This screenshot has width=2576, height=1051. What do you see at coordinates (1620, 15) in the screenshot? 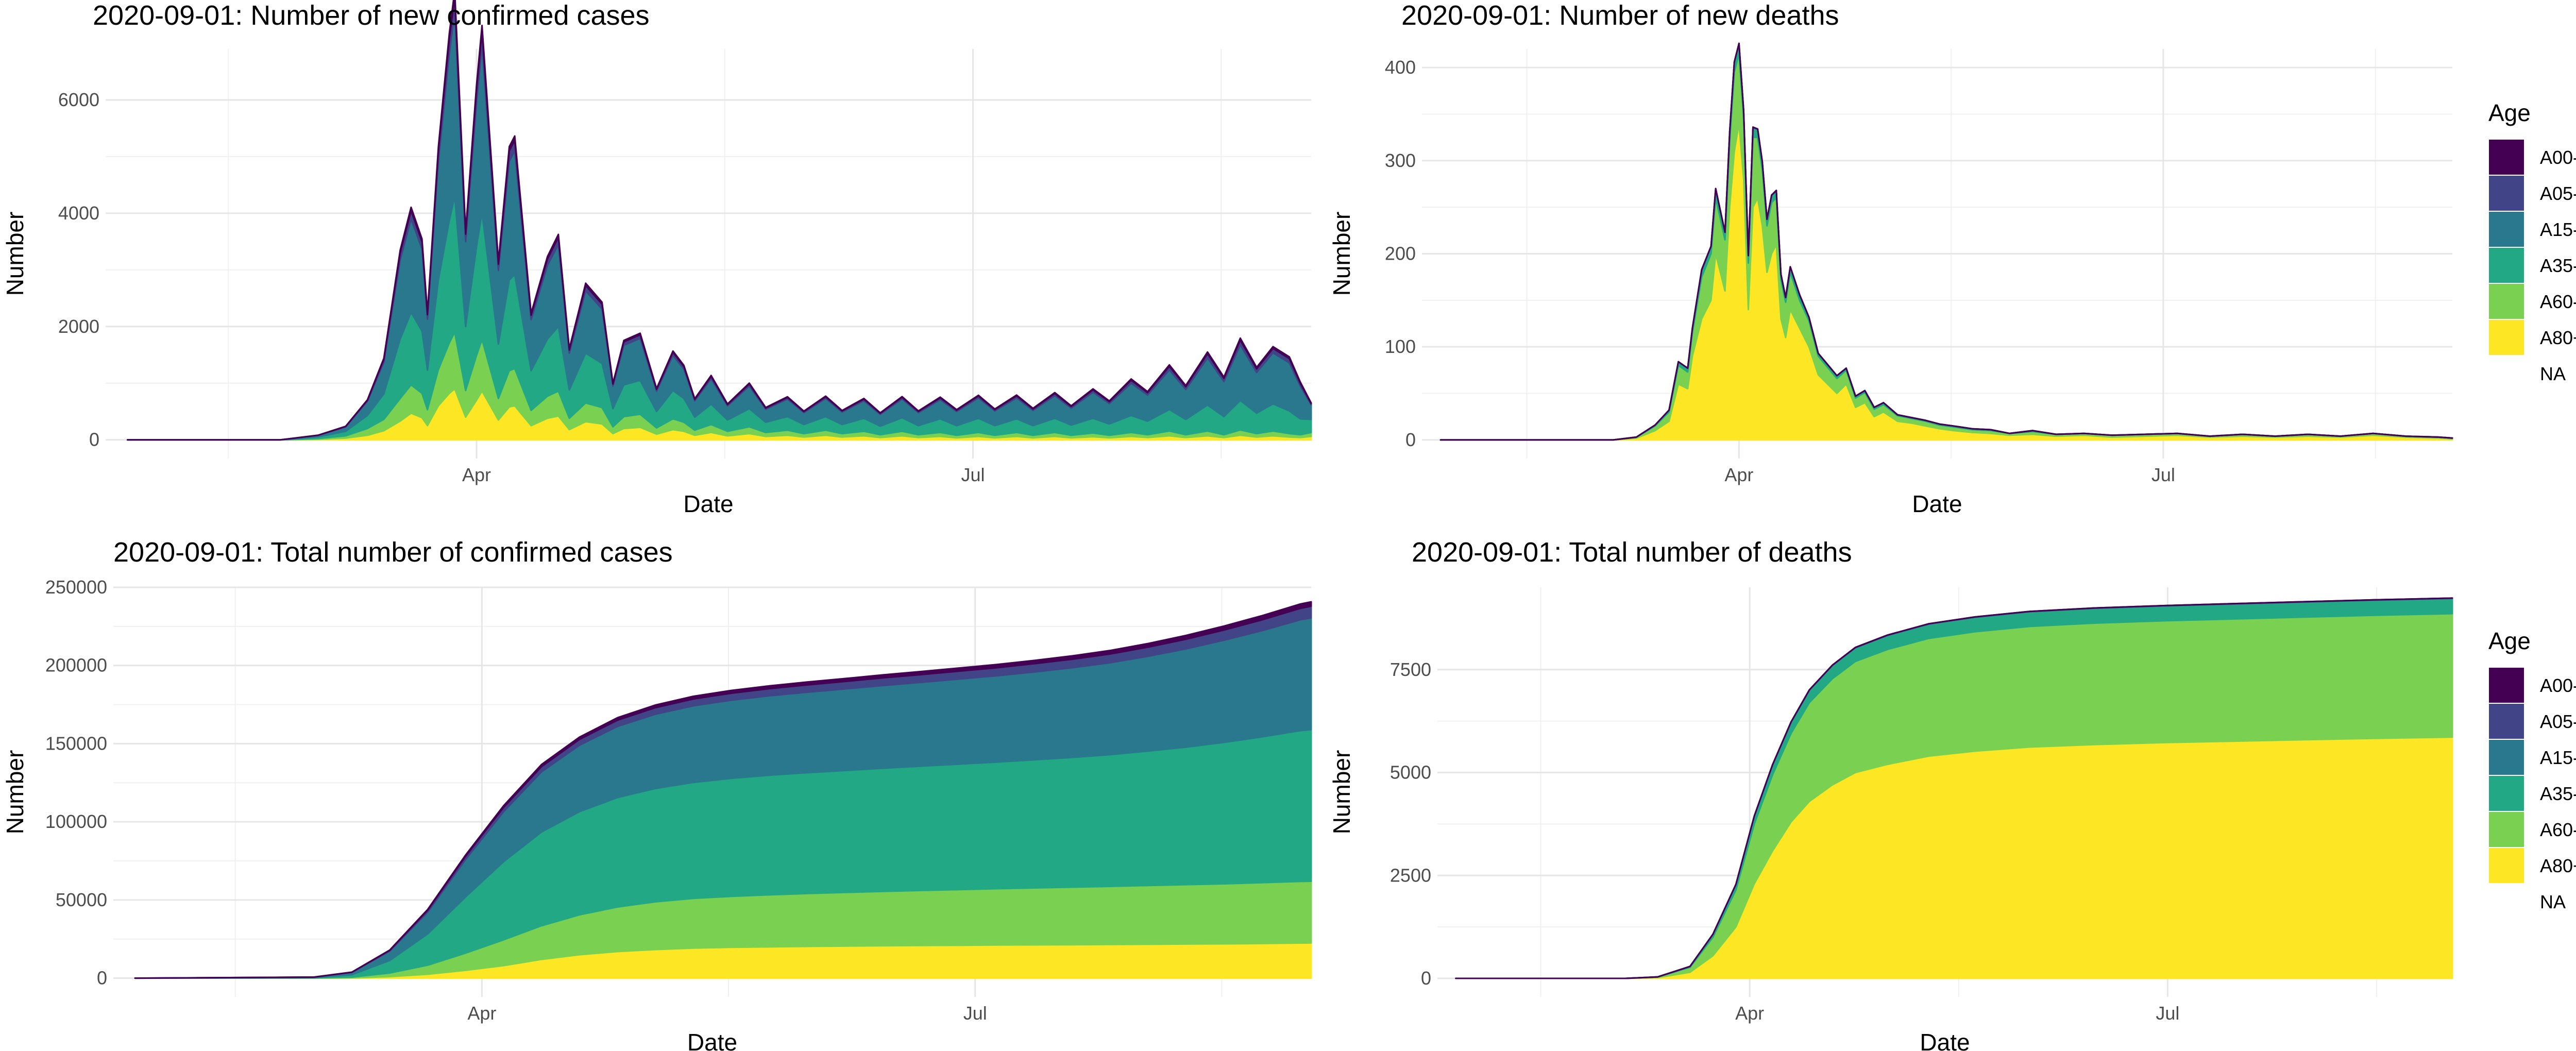
I see `chart-title: 2020-09-01: Number of new deaths` at bounding box center [1620, 15].